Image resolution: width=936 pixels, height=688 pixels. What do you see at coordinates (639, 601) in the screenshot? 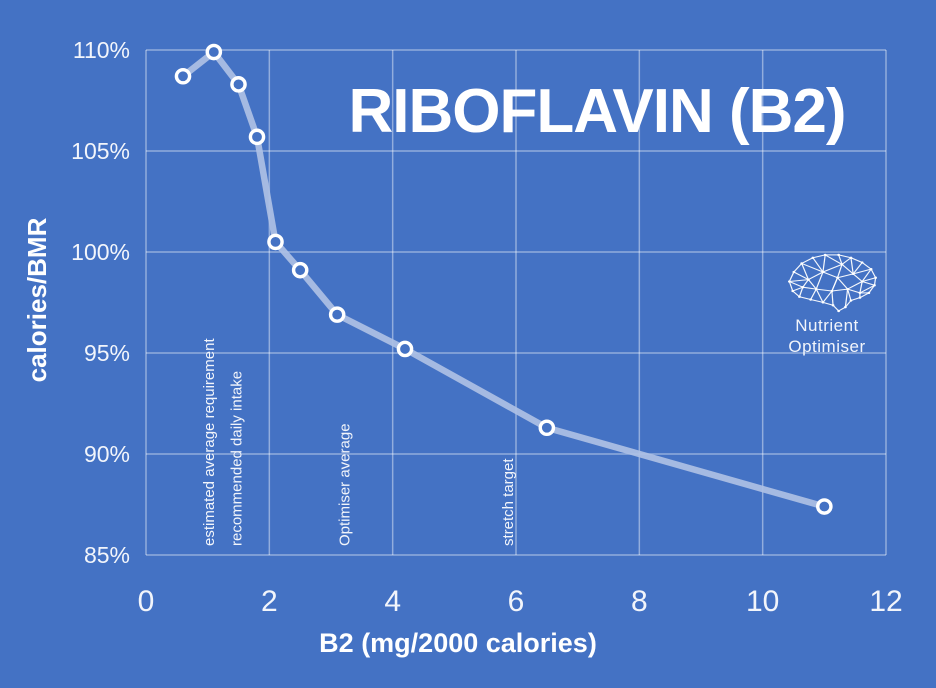
I see `x-tick-label: 8` at bounding box center [639, 601].